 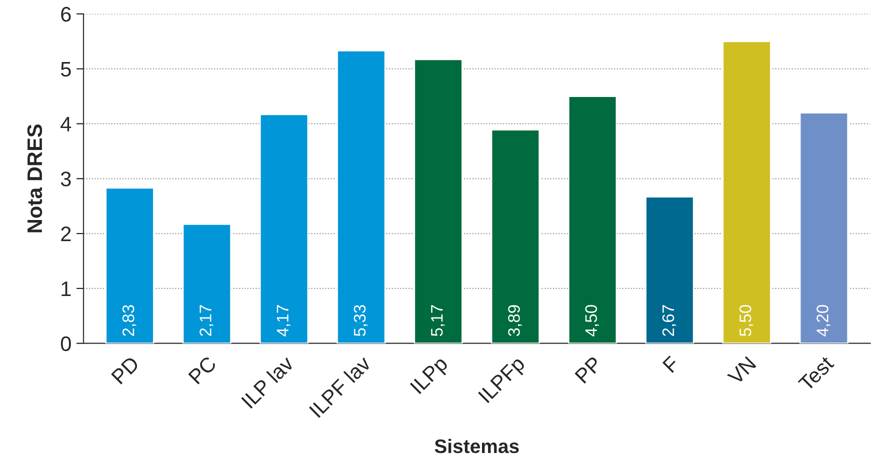 What do you see at coordinates (515, 320) in the screenshot?
I see `data-label: 3,89` at bounding box center [515, 320].